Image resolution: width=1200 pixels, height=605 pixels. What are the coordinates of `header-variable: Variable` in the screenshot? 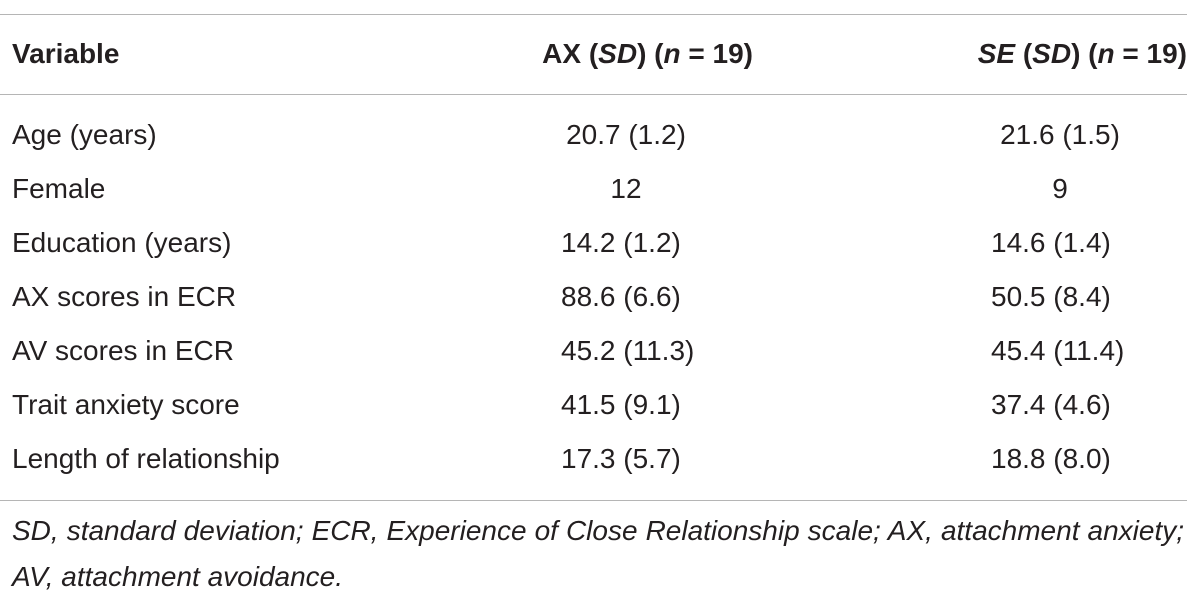 It's located at (66, 53).